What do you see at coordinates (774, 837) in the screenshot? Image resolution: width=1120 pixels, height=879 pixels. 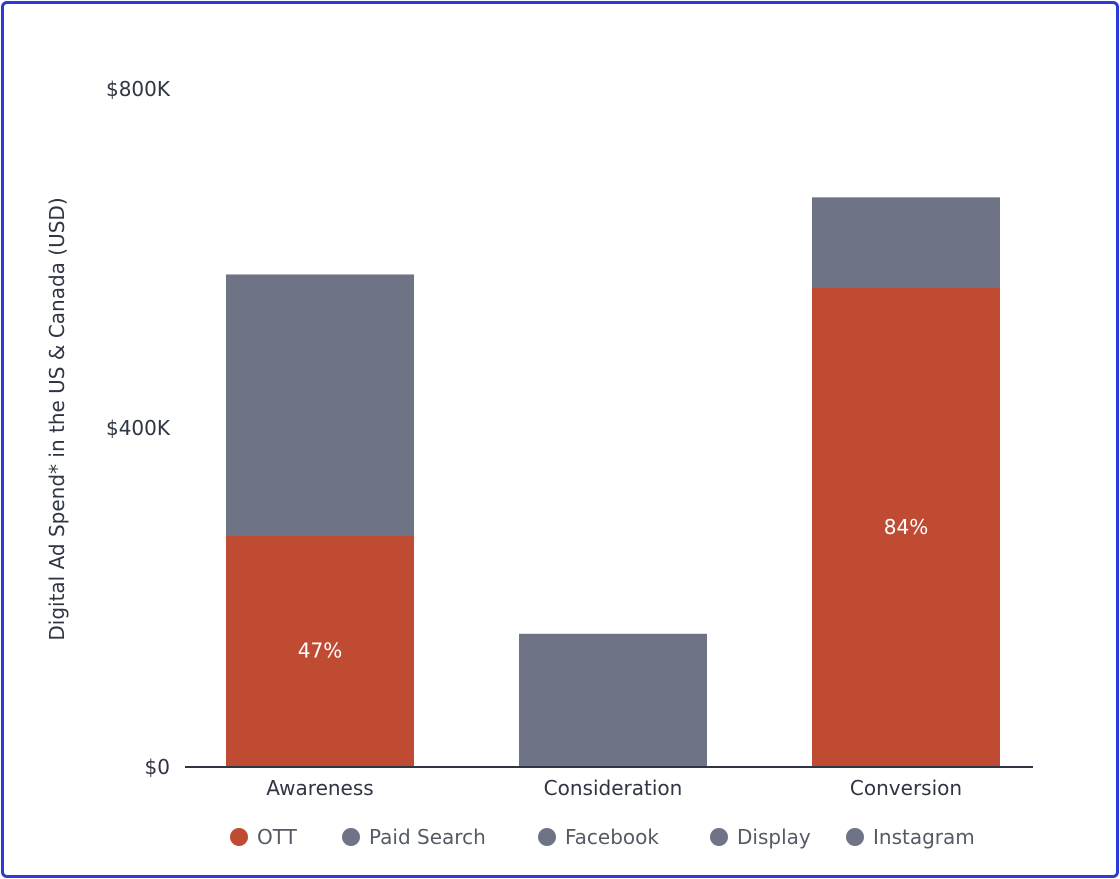 I see `legend-item-label: Display` at bounding box center [774, 837].